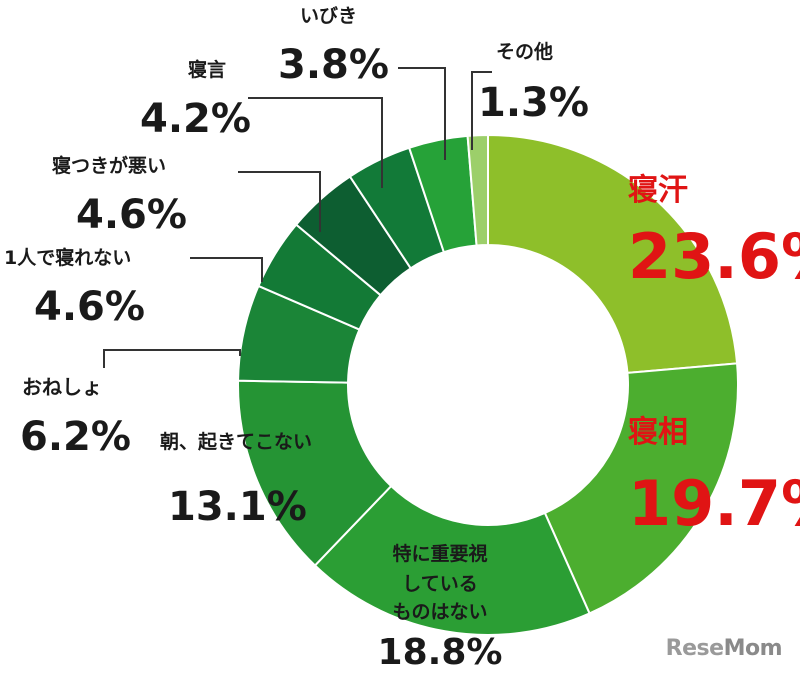 Image resolution: width=800 pixels, height=675 pixels. I want to click on value-label-0: 23.6%, so click(714, 256).